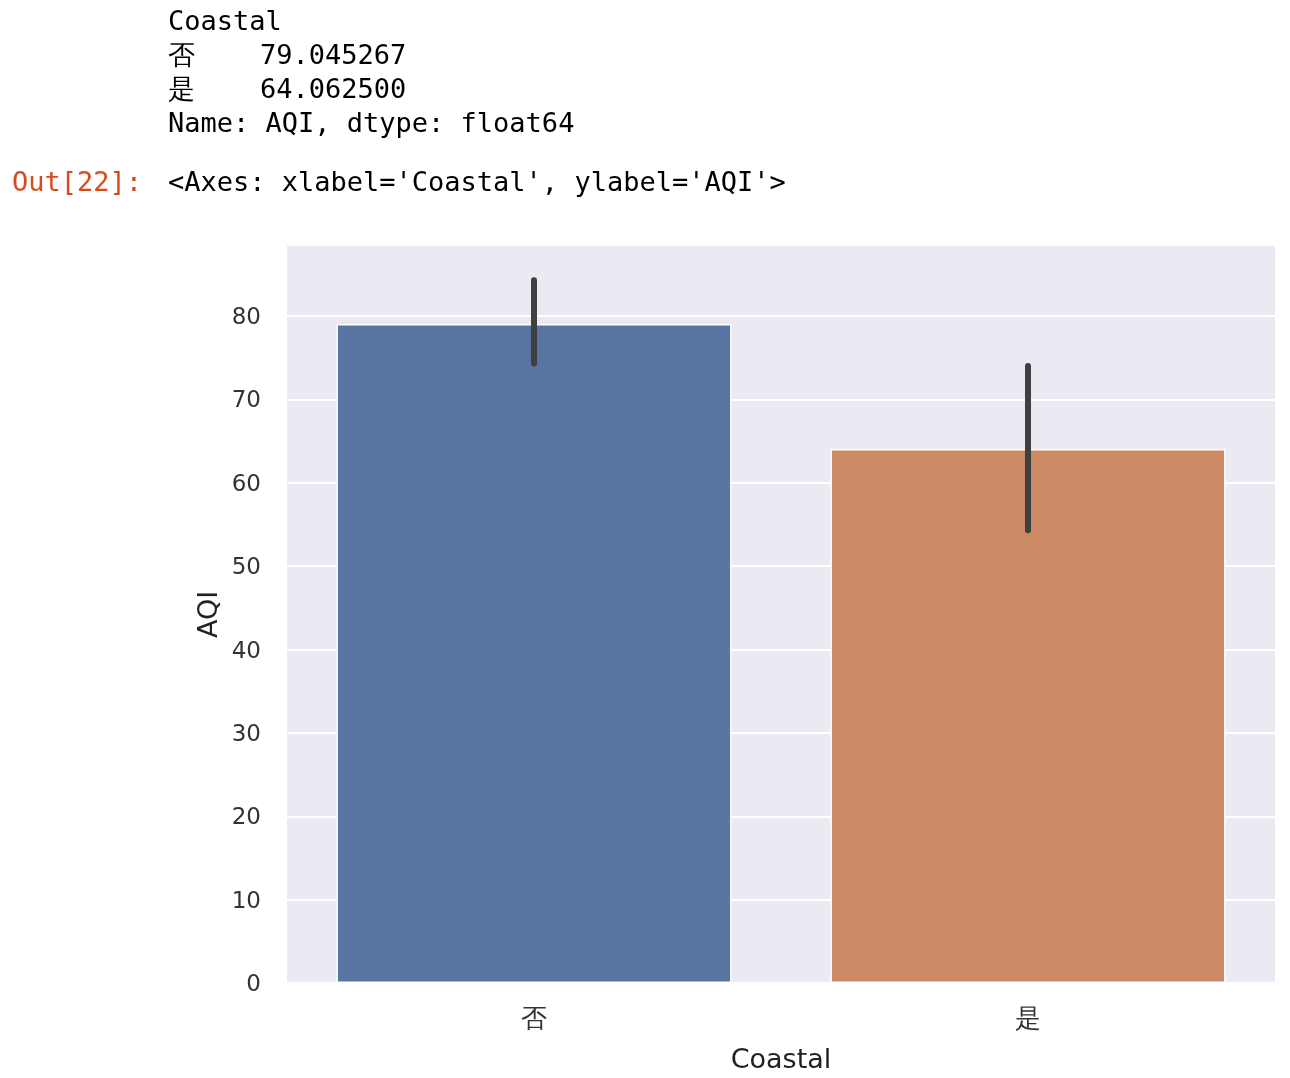  Describe the element at coordinates (287, 89) in the screenshot. I see `text: 是 64.062500` at that location.